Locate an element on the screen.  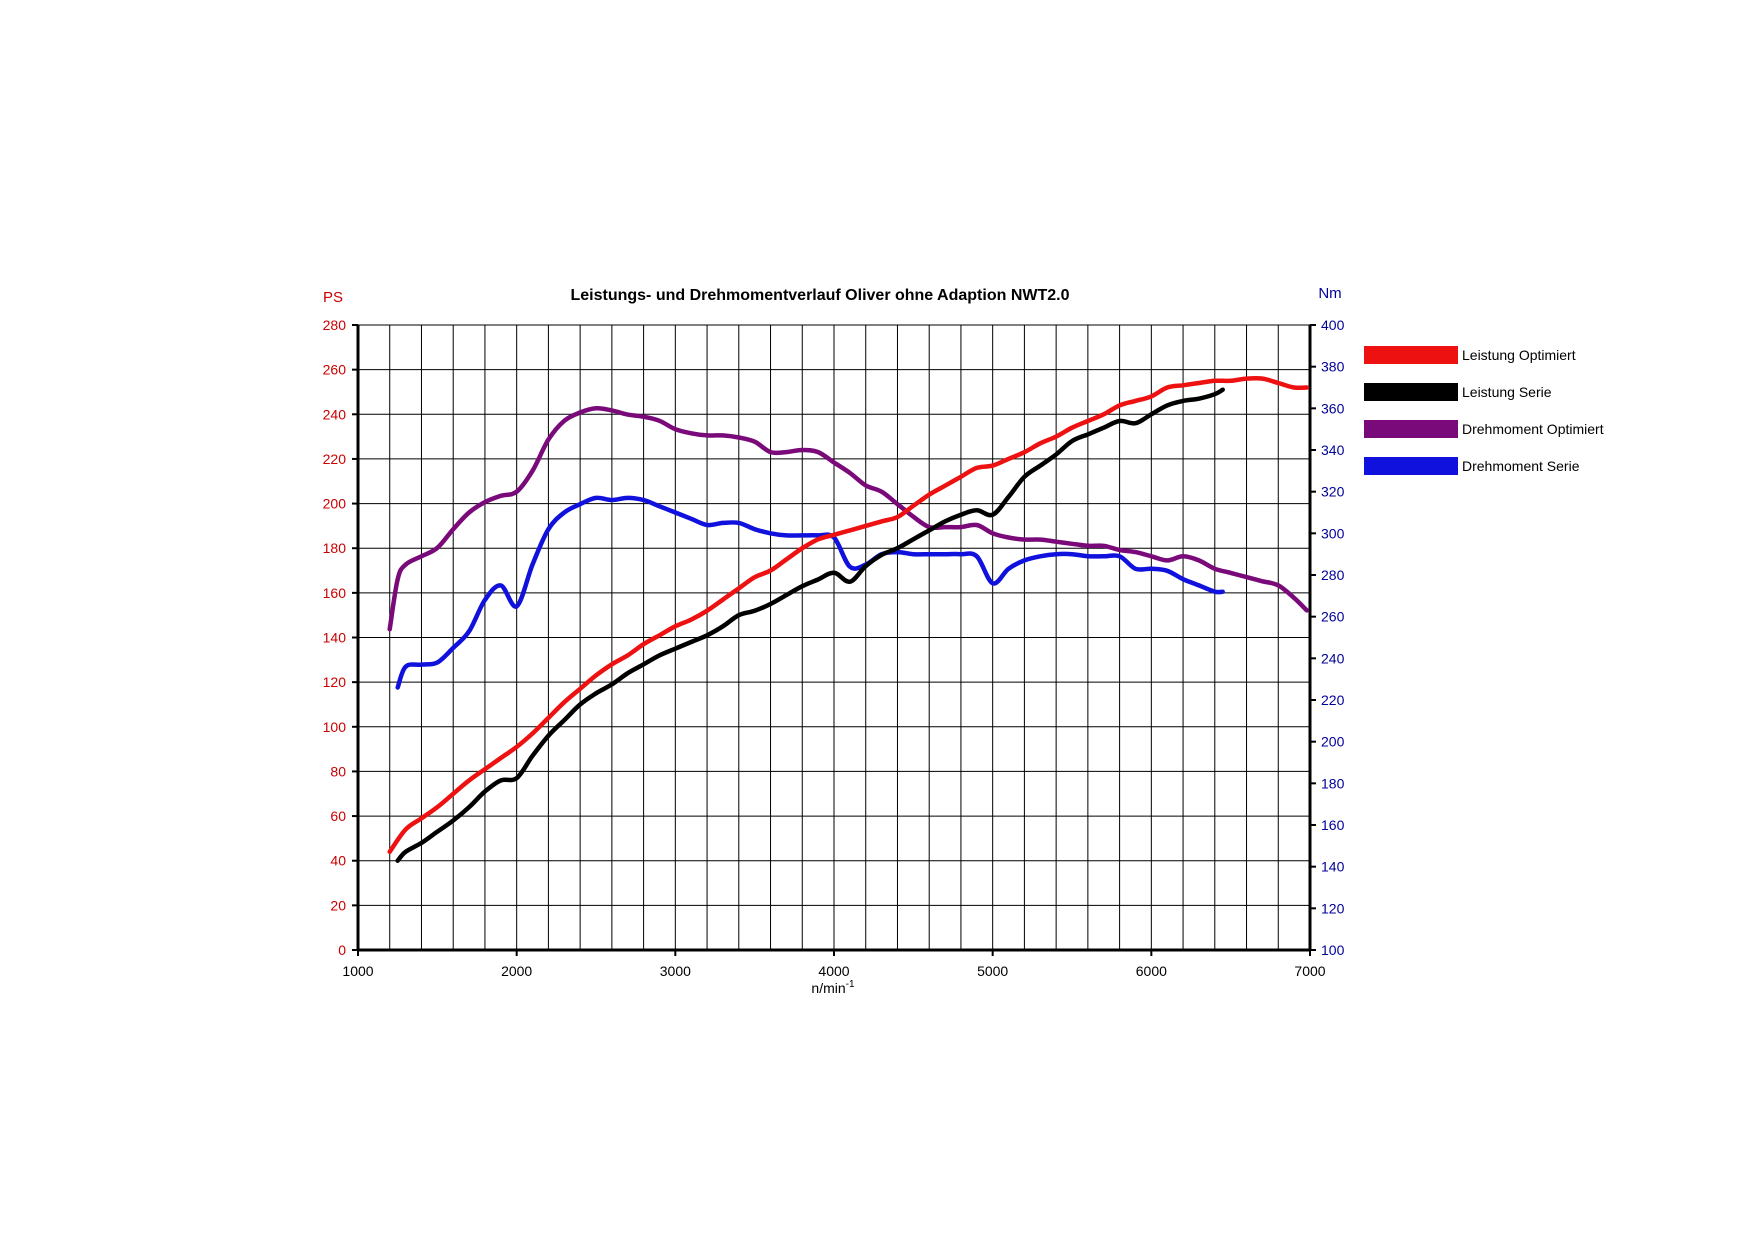
left-tick-label: 180 is located at coordinates (335, 548).